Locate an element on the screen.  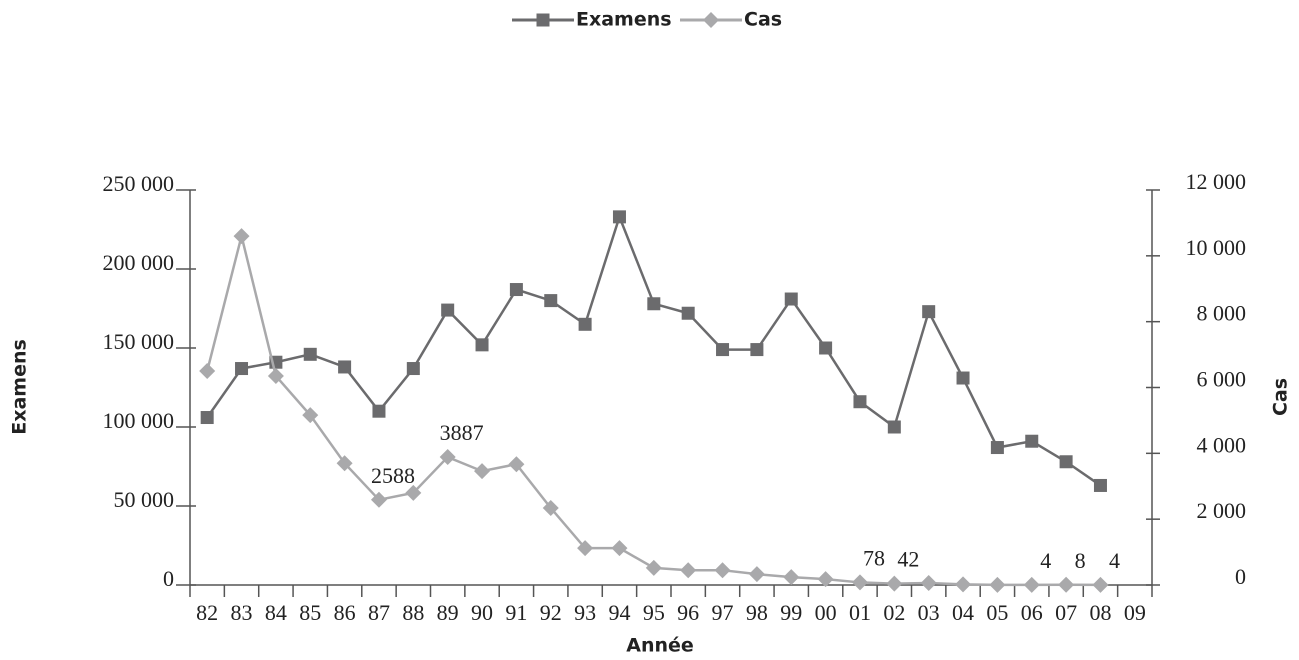
legend-label: Examens is located at coordinates (624, 20).